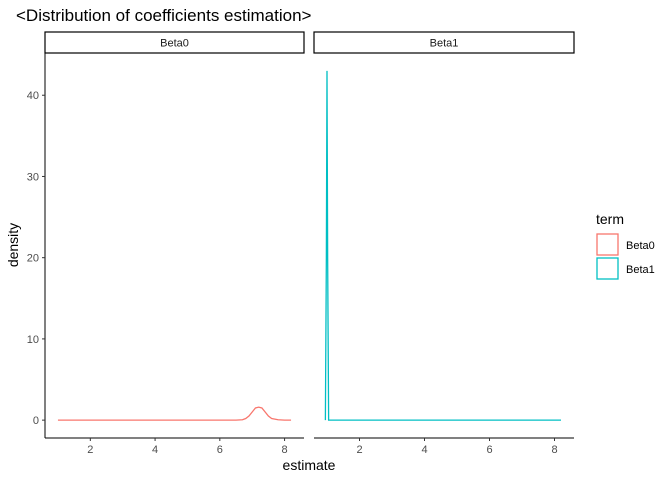 This screenshot has height=480, width=672. I want to click on strip-beta0-box, so click(174, 42).